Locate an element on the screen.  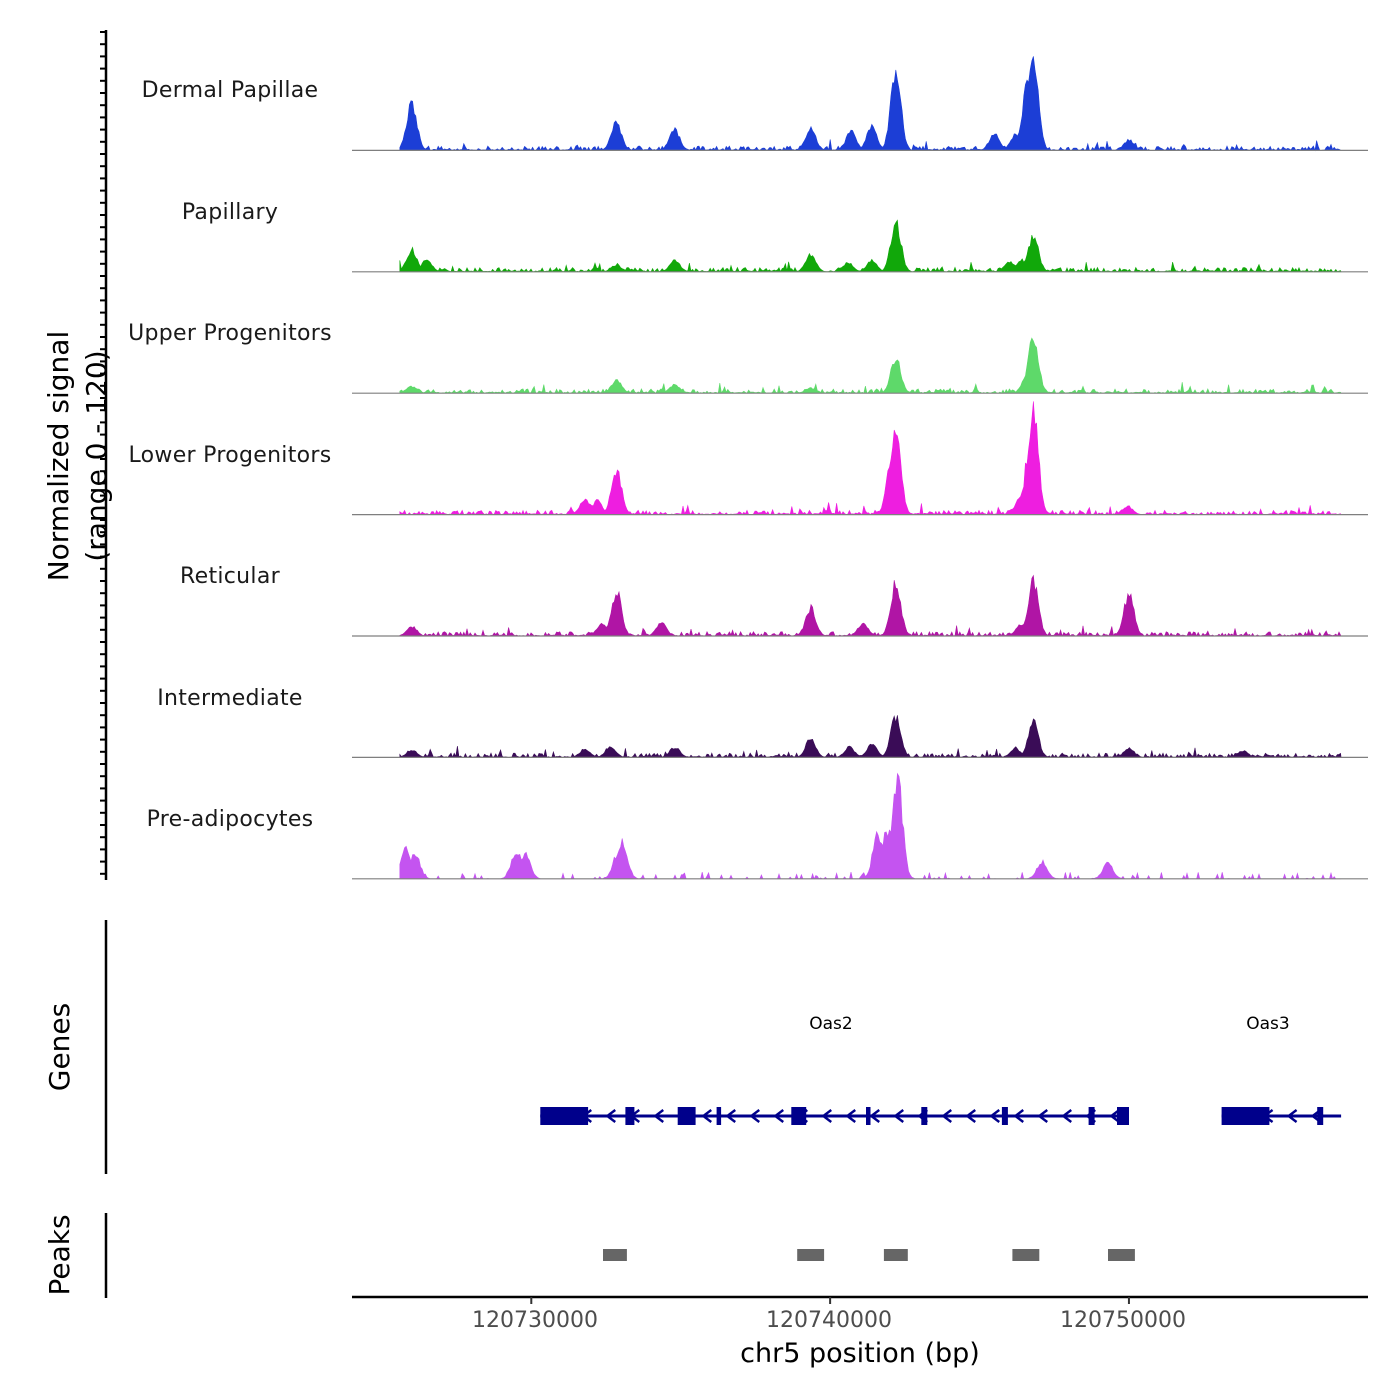
x-axis-title: chr5 position (bp) is located at coordinates (860, 1353).